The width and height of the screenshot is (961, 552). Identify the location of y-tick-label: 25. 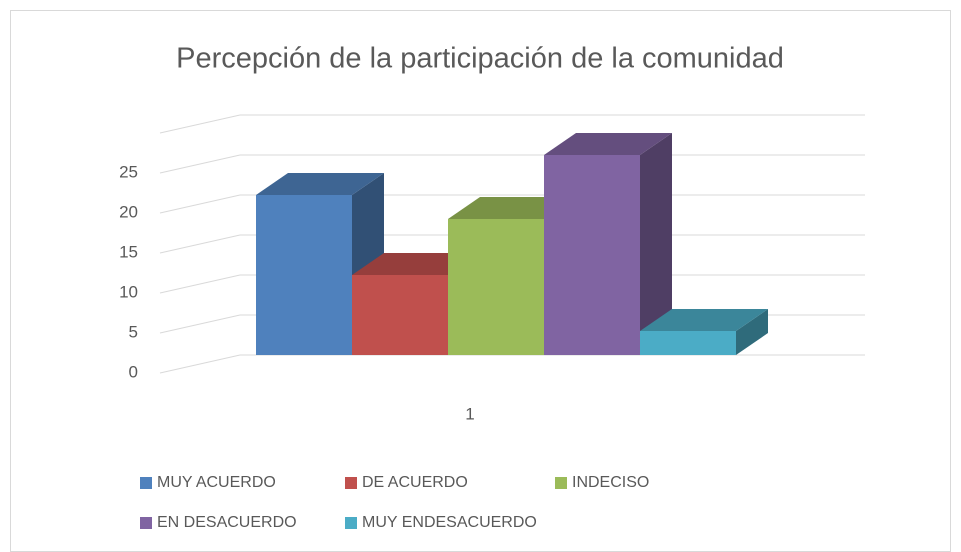
(128, 171).